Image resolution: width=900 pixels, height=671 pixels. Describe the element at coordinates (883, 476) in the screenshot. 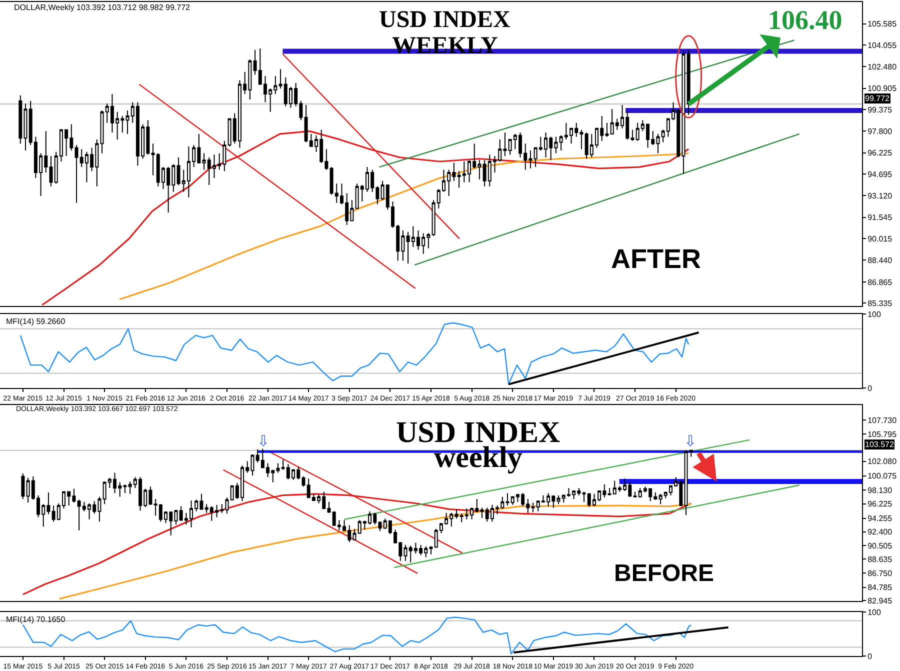

I see `y-tick-label: 100.075` at that location.